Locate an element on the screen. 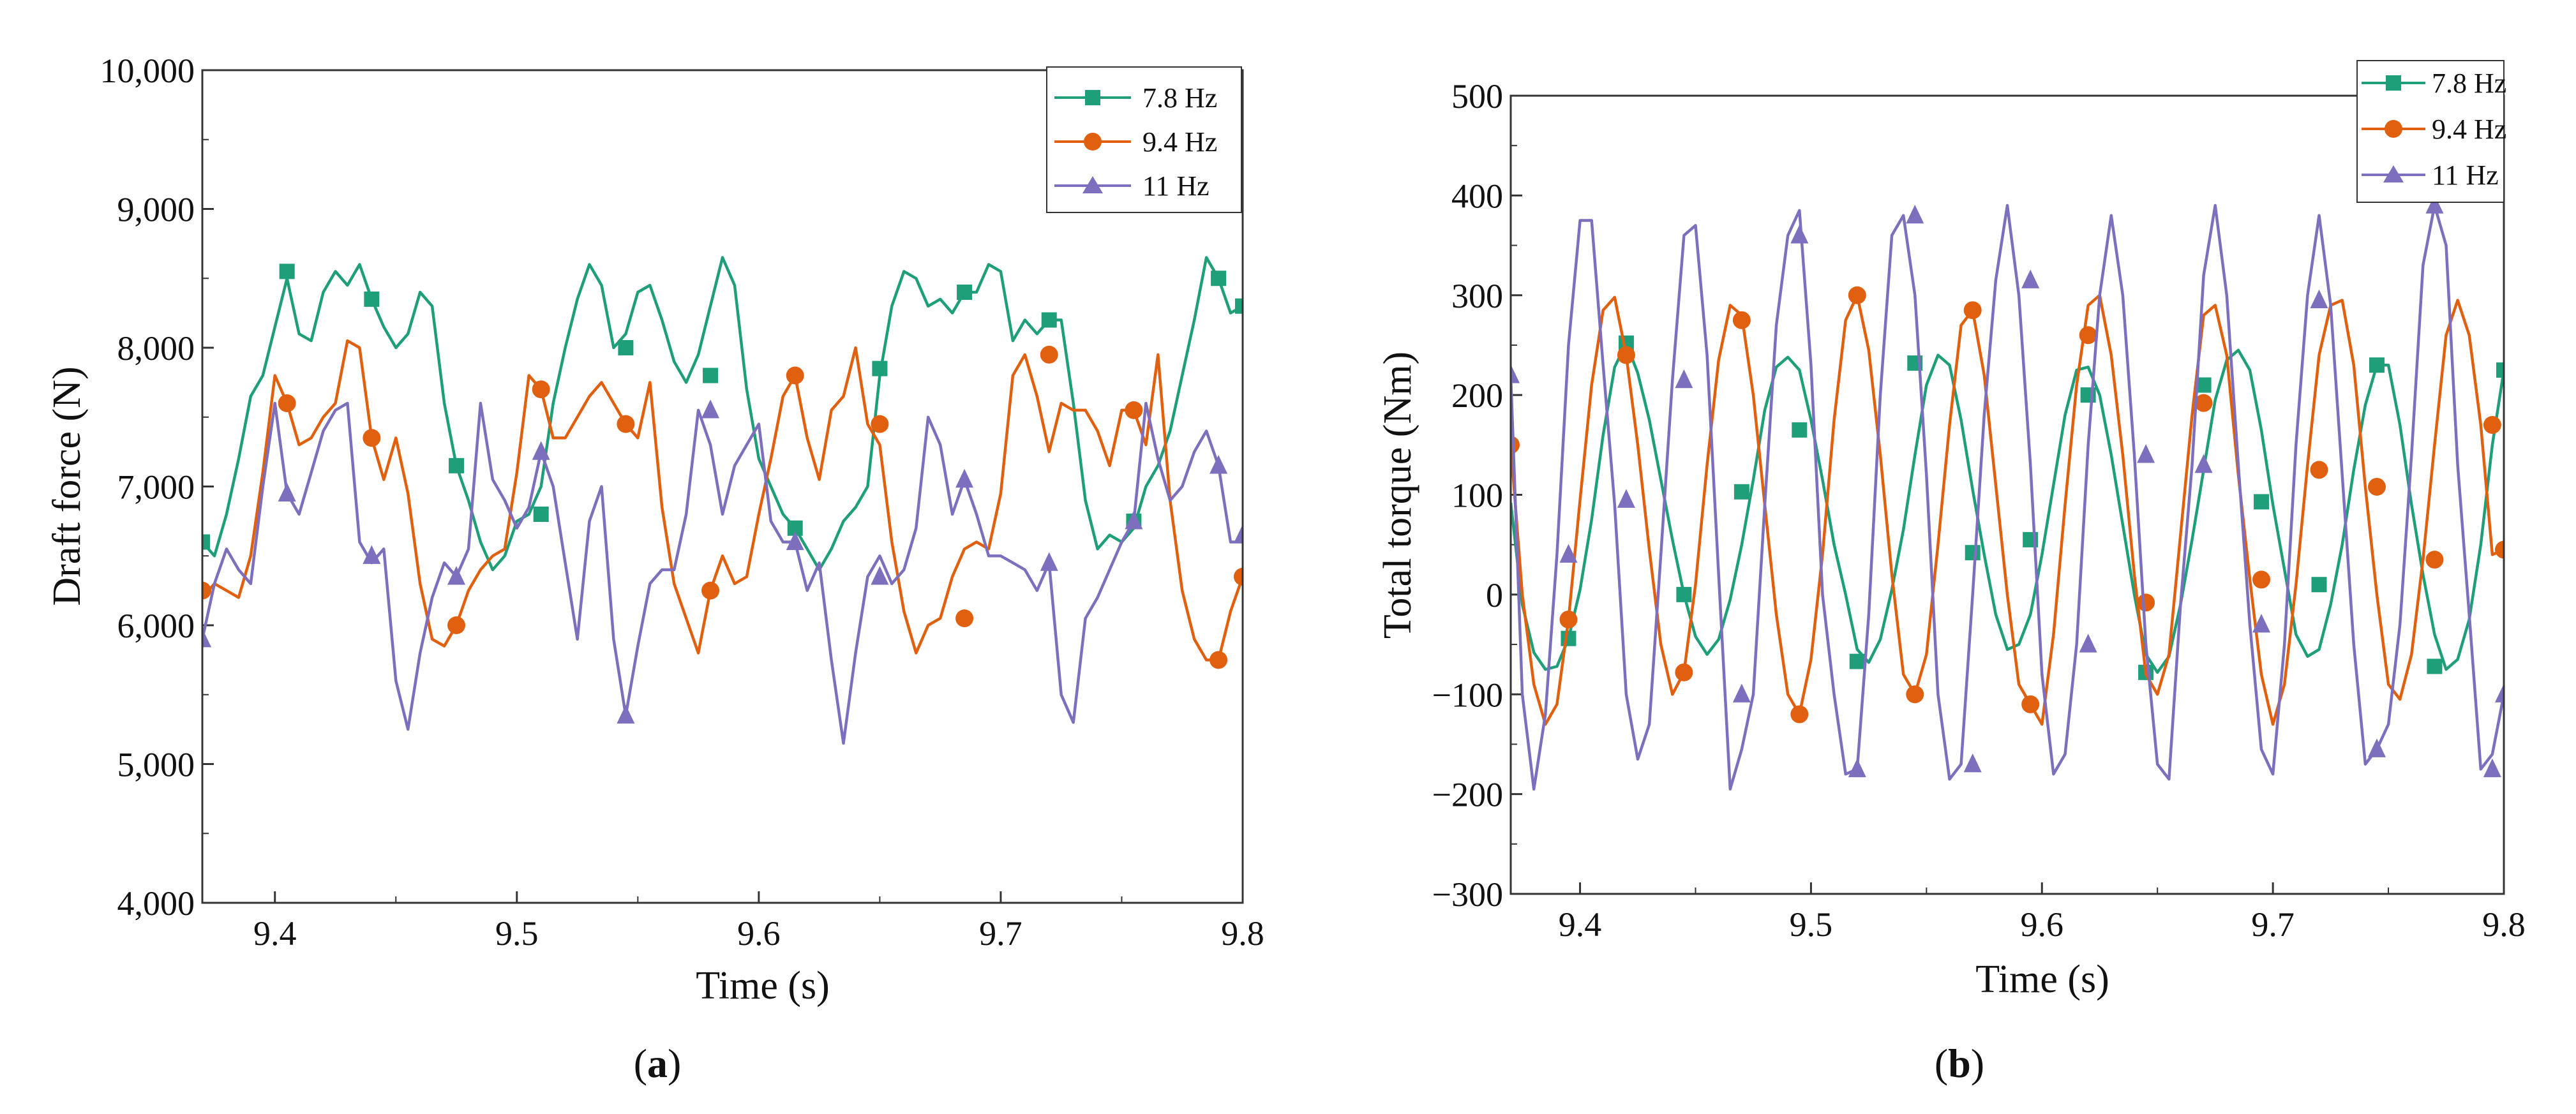  y-tick-label: 200 is located at coordinates (1477, 395).